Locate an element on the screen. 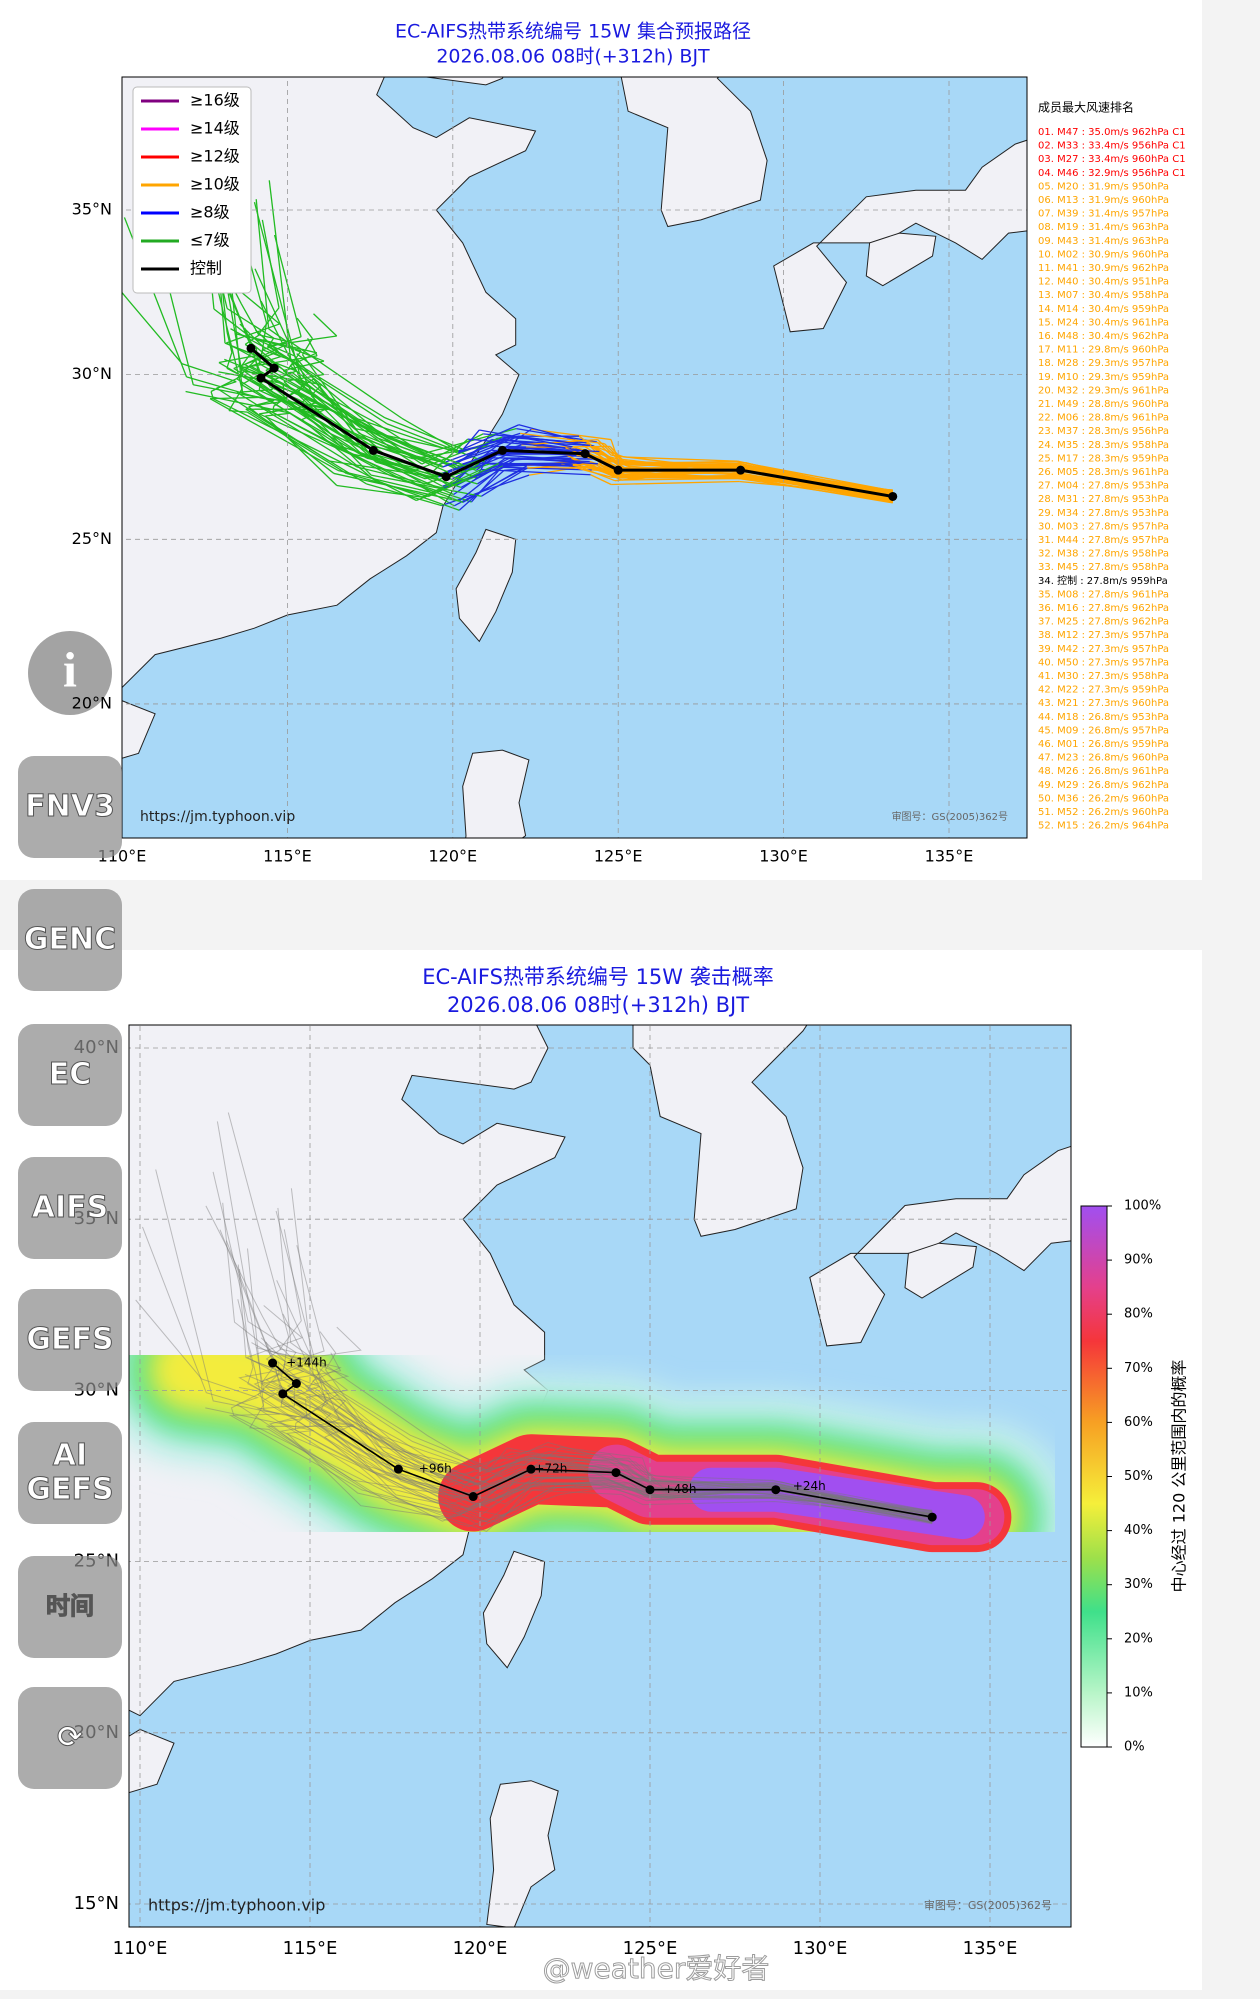 Image resolution: width=1260 pixels, height=1999 pixels. legend-label: ≥16级 is located at coordinates (215, 100).